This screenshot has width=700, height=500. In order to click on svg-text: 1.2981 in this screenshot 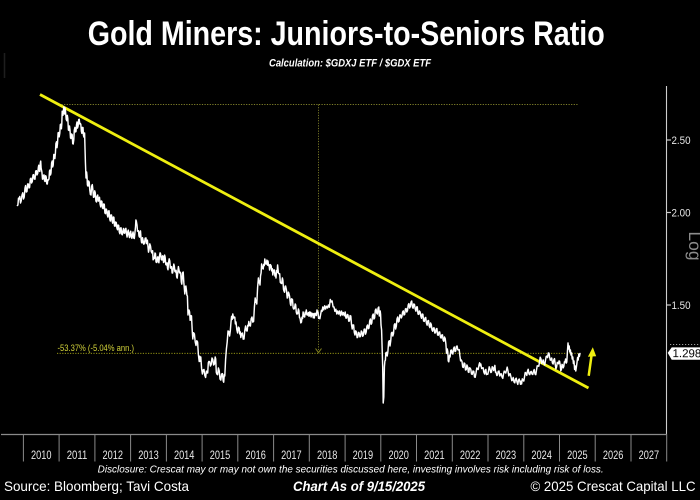, I will do `click(686, 354)`.